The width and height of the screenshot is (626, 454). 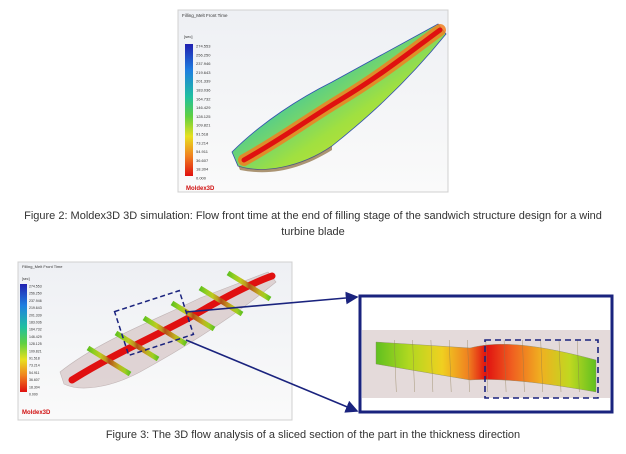 I want to click on slice-section, so click(x=486, y=367).